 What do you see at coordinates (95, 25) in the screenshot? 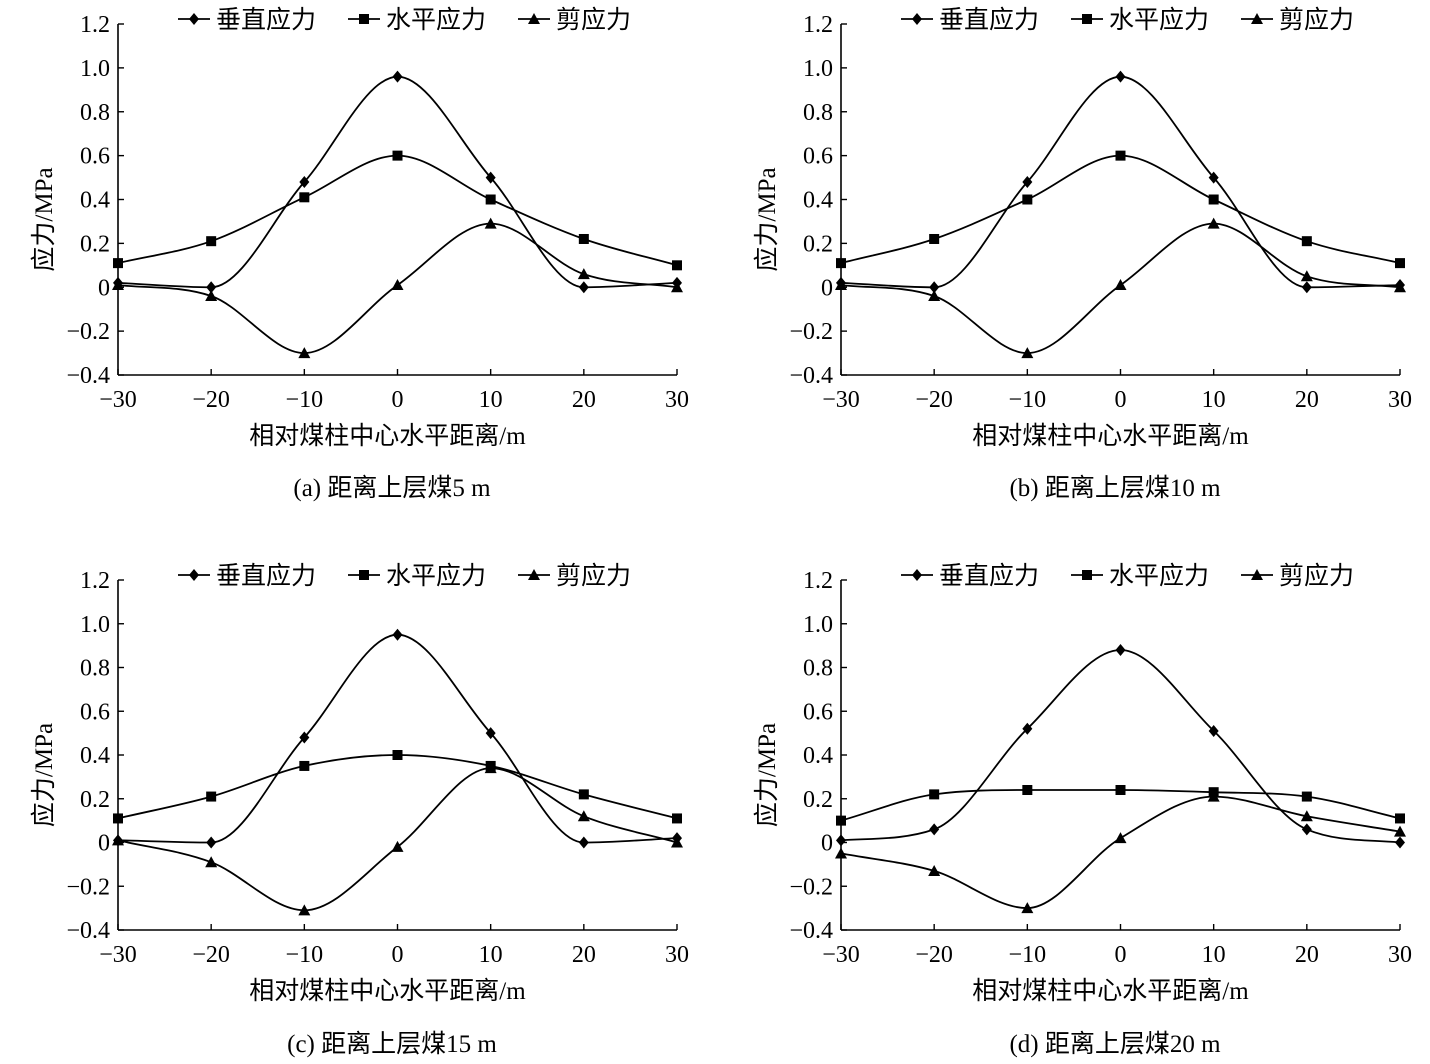
I see `y-tick-label: 1.2` at bounding box center [95, 25].